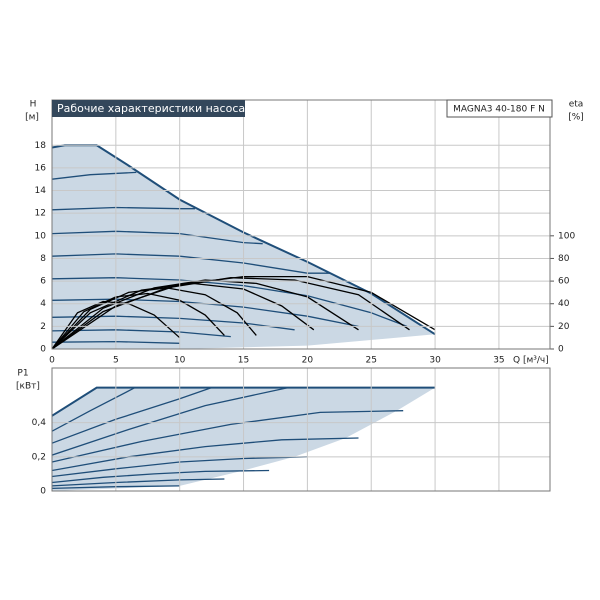  Describe the element at coordinates (41, 168) in the screenshot. I see `y-tick-label: 16` at that location.